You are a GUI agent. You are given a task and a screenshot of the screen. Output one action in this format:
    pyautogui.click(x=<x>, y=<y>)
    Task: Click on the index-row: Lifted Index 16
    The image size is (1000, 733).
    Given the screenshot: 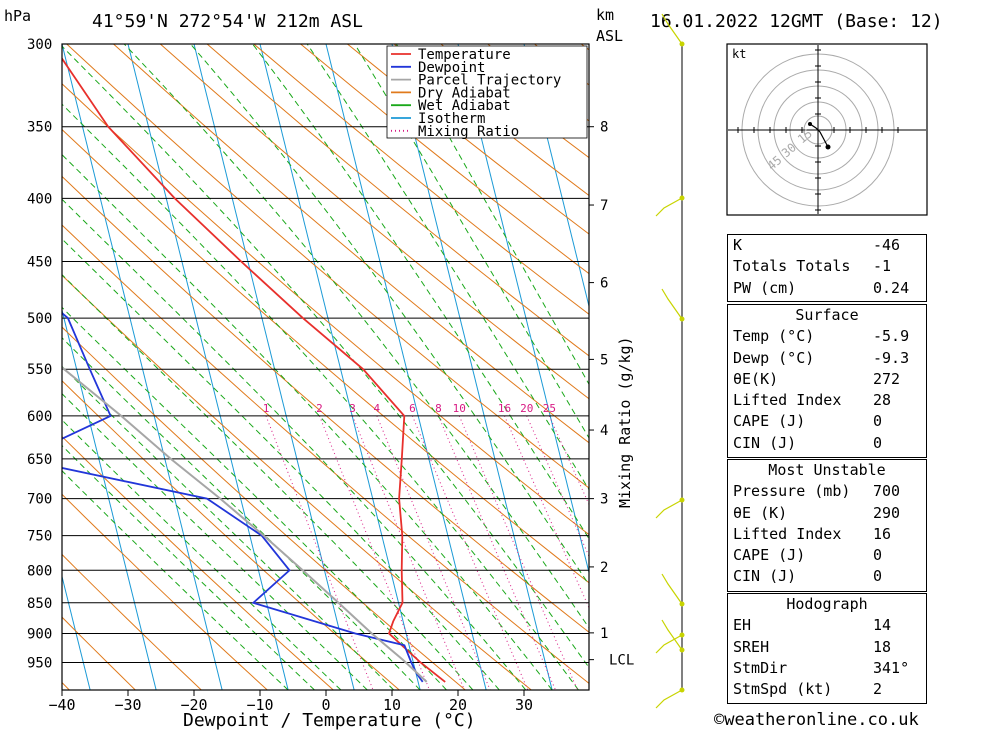 What is the action you would take?
    pyautogui.click(x=827, y=534)
    